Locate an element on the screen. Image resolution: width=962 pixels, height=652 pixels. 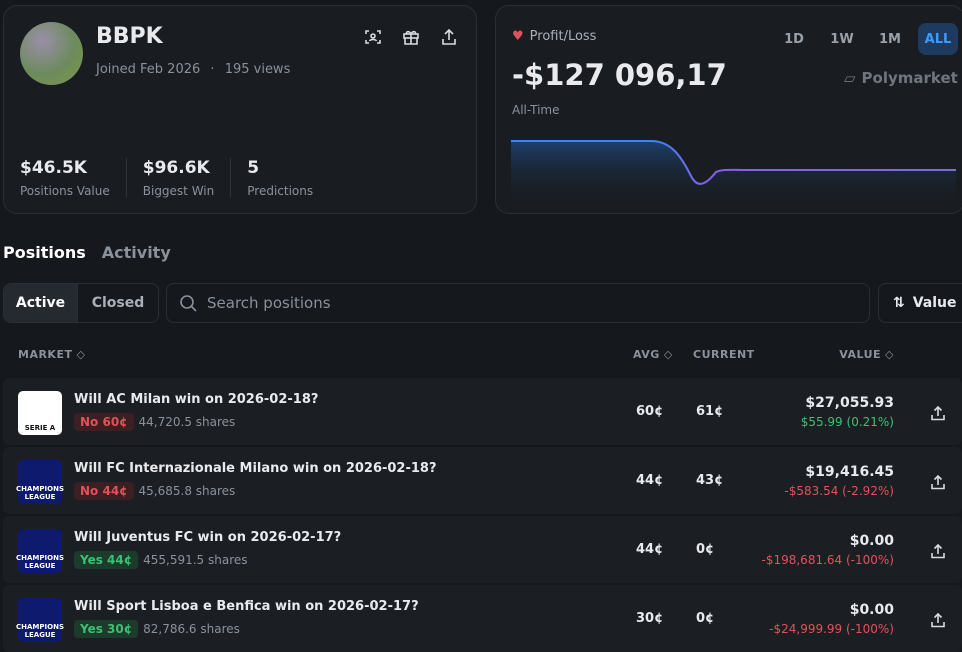
position-value: $27,055.93 is located at coordinates (849, 403).